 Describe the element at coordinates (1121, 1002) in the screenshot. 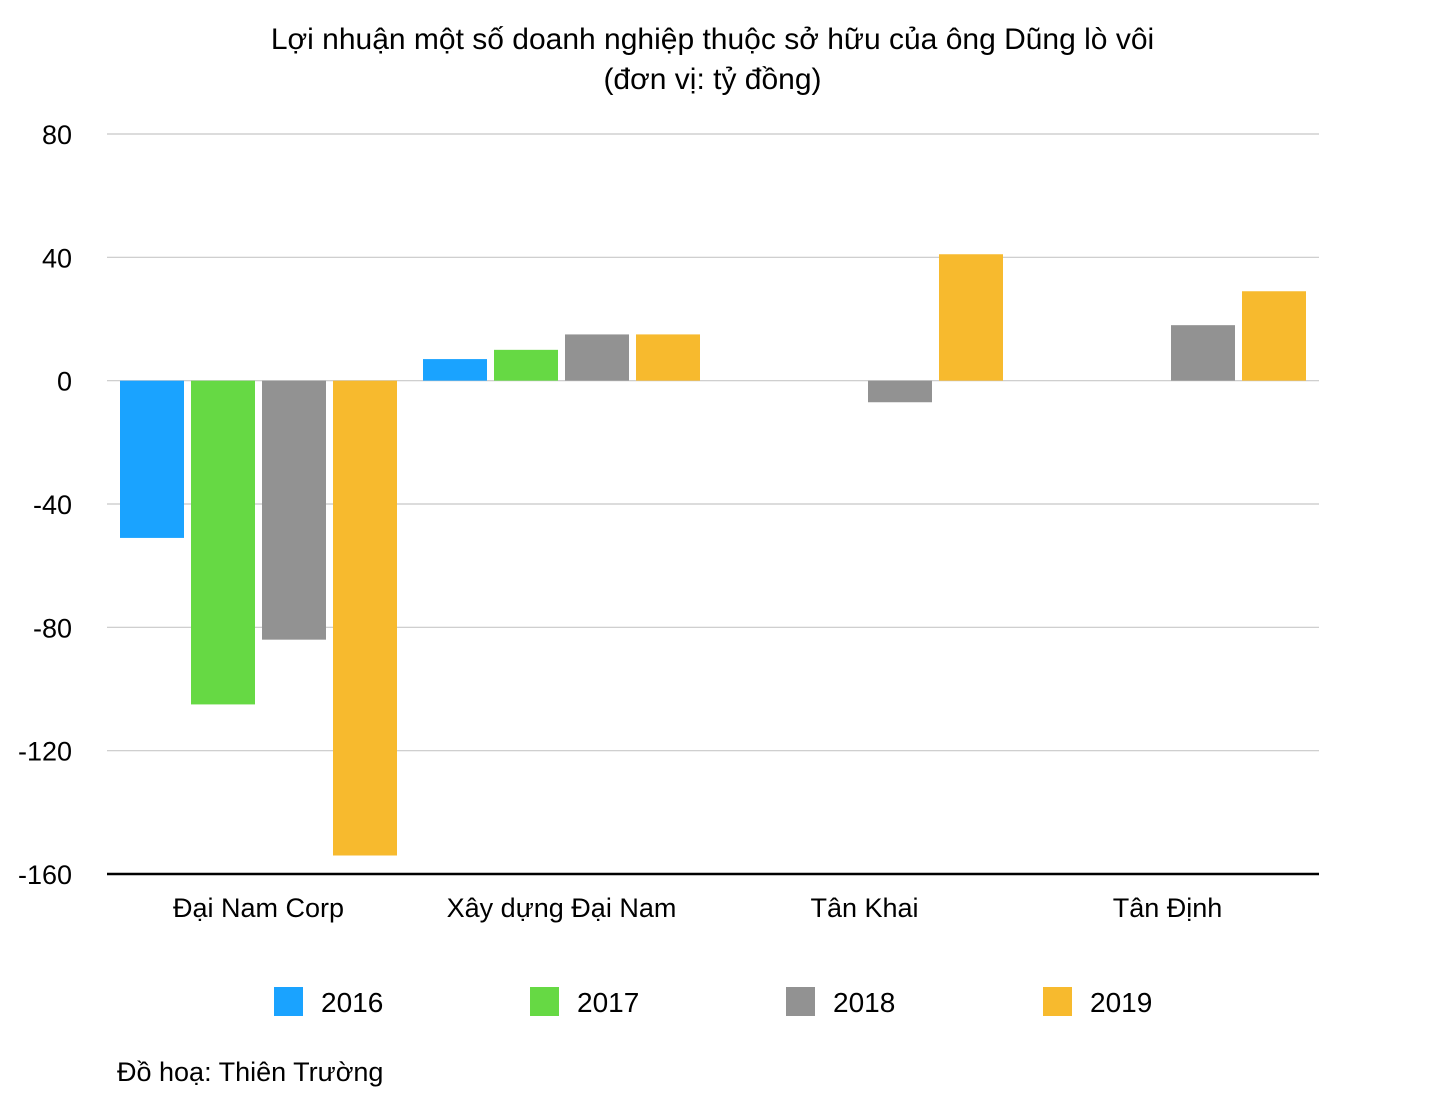

I see `legend-label-2019: 2019` at that location.